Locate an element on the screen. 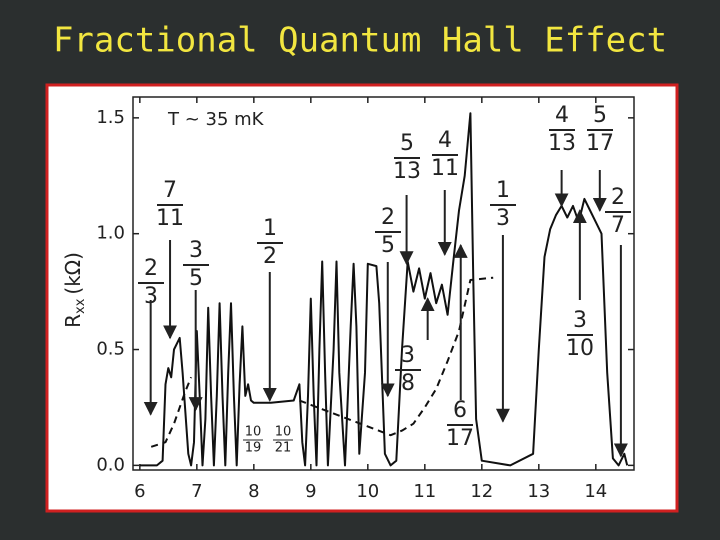 This screenshot has height=540, width=720. x-tick-label: 8 is located at coordinates (253, 491).